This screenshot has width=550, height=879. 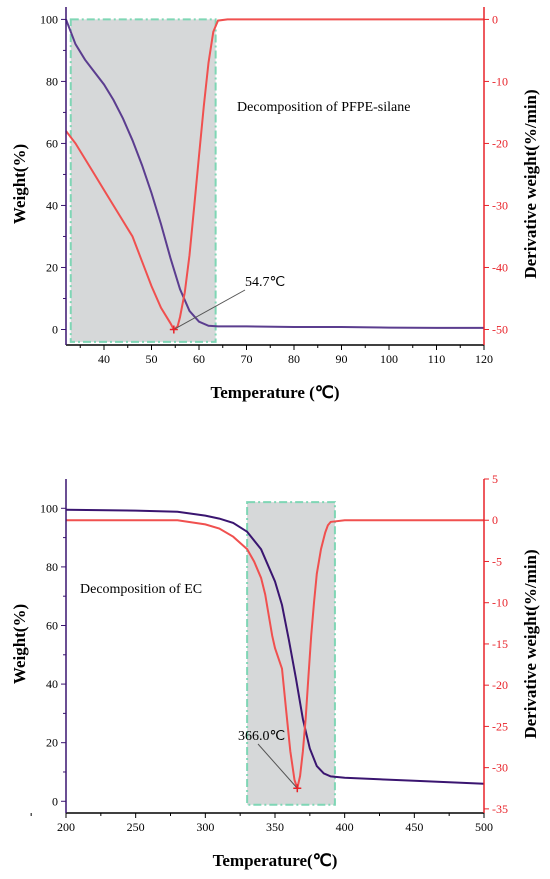 What do you see at coordinates (66, 827) in the screenshot?
I see `x-tick-label: 200` at bounding box center [66, 827].